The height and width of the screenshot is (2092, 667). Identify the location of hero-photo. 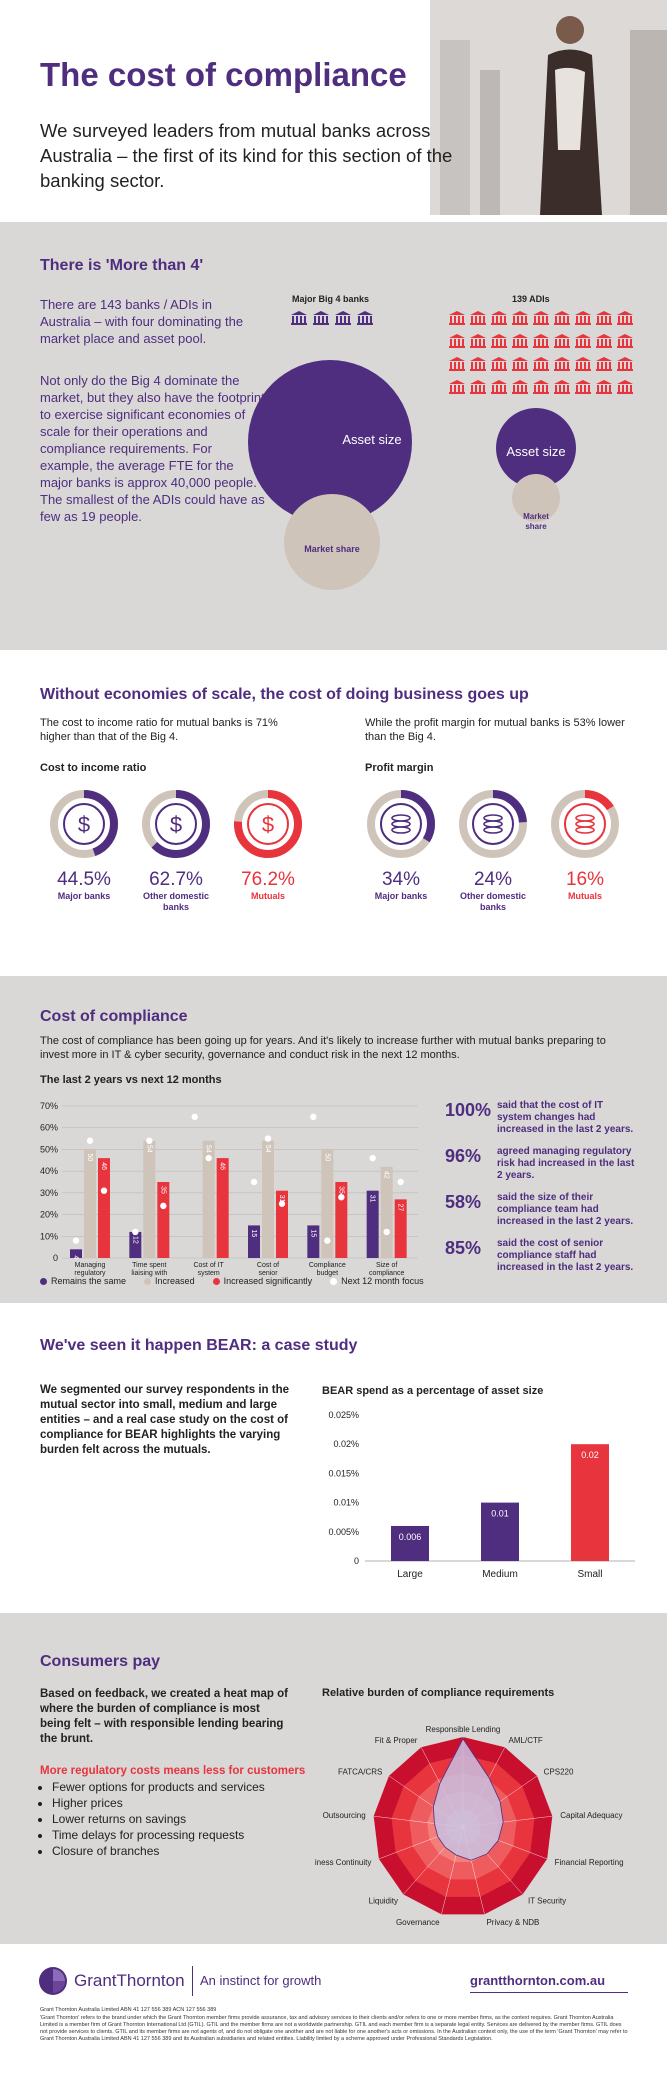
(548, 107).